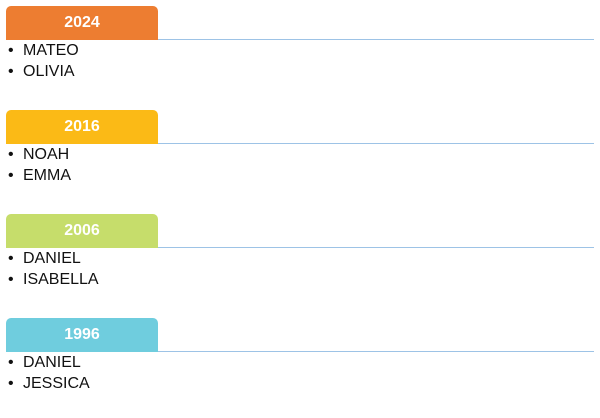 This screenshot has height=418, width=600. What do you see at coordinates (82, 231) in the screenshot?
I see `year-header: 2006` at bounding box center [82, 231].